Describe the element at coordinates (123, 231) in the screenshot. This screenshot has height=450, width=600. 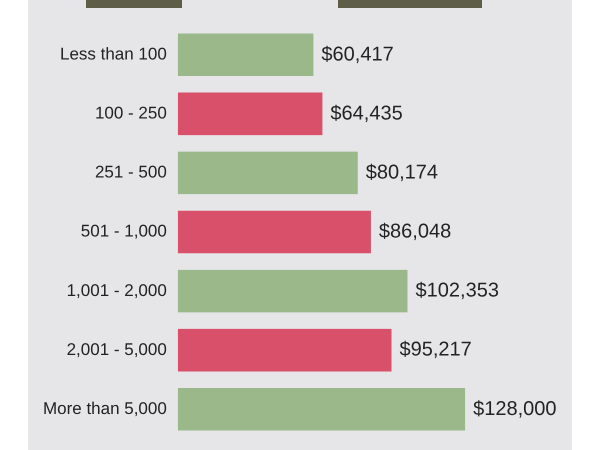
I see `y-tick-label: 501 - 1,000` at that location.